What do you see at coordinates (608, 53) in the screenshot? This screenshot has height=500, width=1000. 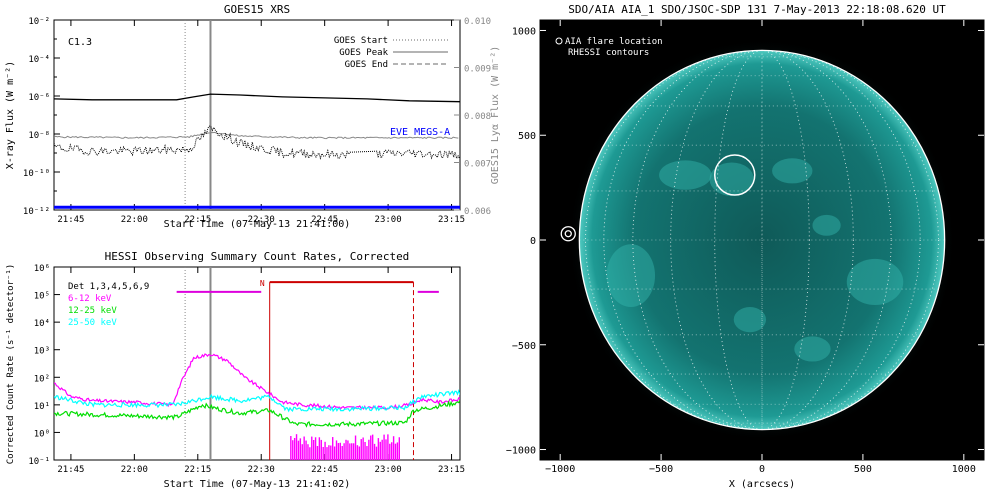 I see `aia-legend-label: RHESSI contours` at bounding box center [608, 53].